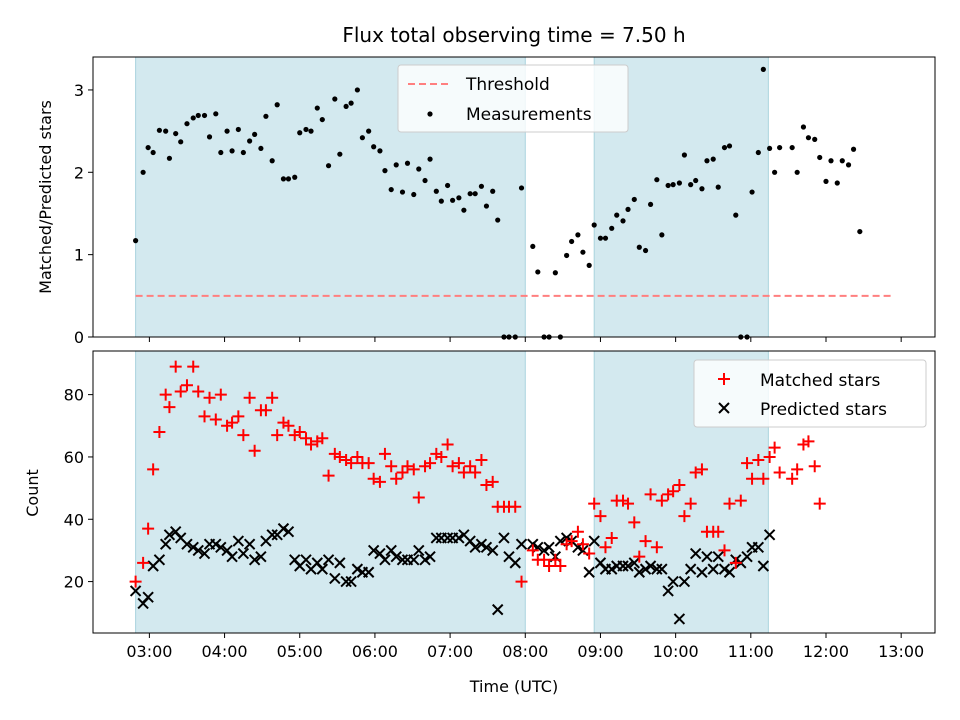 Image resolution: width=960 pixels, height=720 pixels. What do you see at coordinates (452, 573) in the screenshot?
I see `predicted-points` at bounding box center [452, 573].